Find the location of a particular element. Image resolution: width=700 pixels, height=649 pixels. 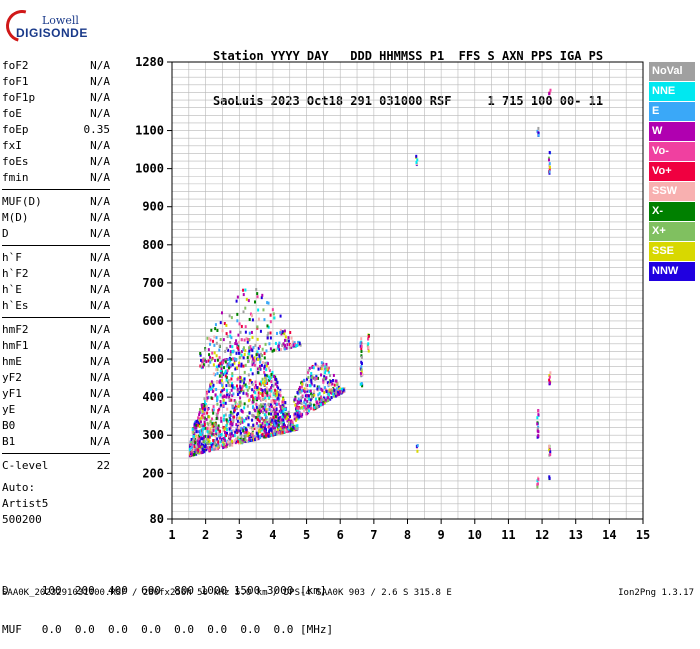

param-name: foF1p is located at coordinates (19, 97).